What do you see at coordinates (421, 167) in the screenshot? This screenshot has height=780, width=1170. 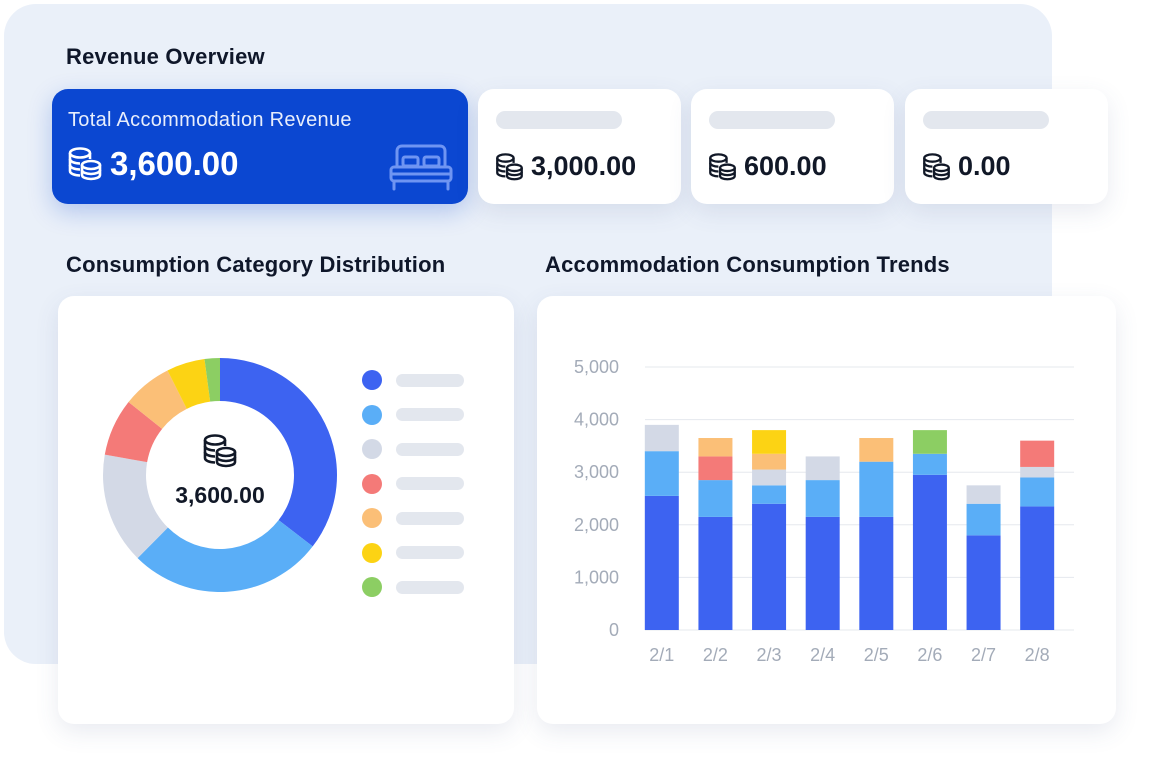 I see `bed-icon` at bounding box center [421, 167].